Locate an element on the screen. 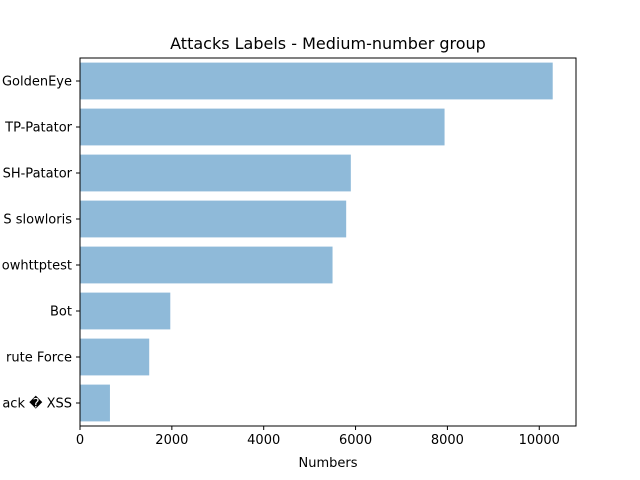  x-ticks: 0 2000 4000 6000 8000 10000 is located at coordinates (318, 437).